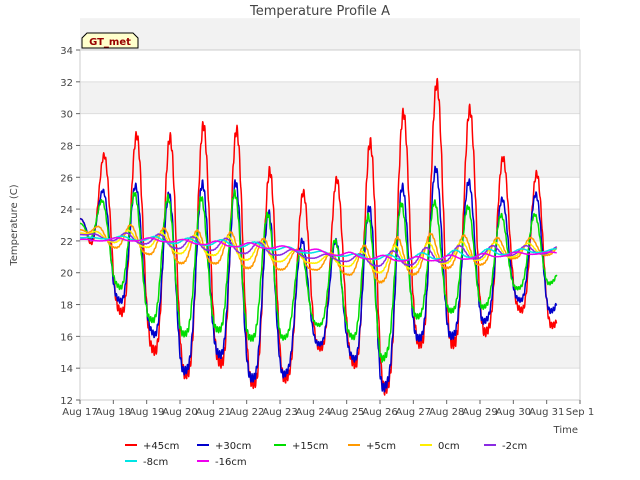 The image size is (640, 480). Describe the element at coordinates (310, 446) in the screenshot. I see `legend-label: +15cm` at that location.